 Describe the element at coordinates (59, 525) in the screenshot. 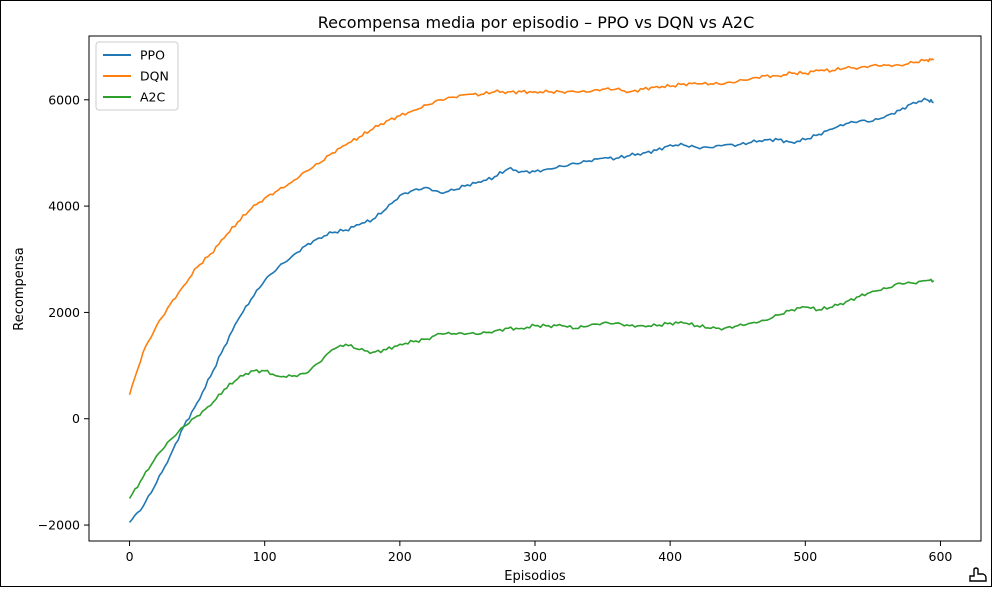

I see `y-tick-label: −2000` at that location.